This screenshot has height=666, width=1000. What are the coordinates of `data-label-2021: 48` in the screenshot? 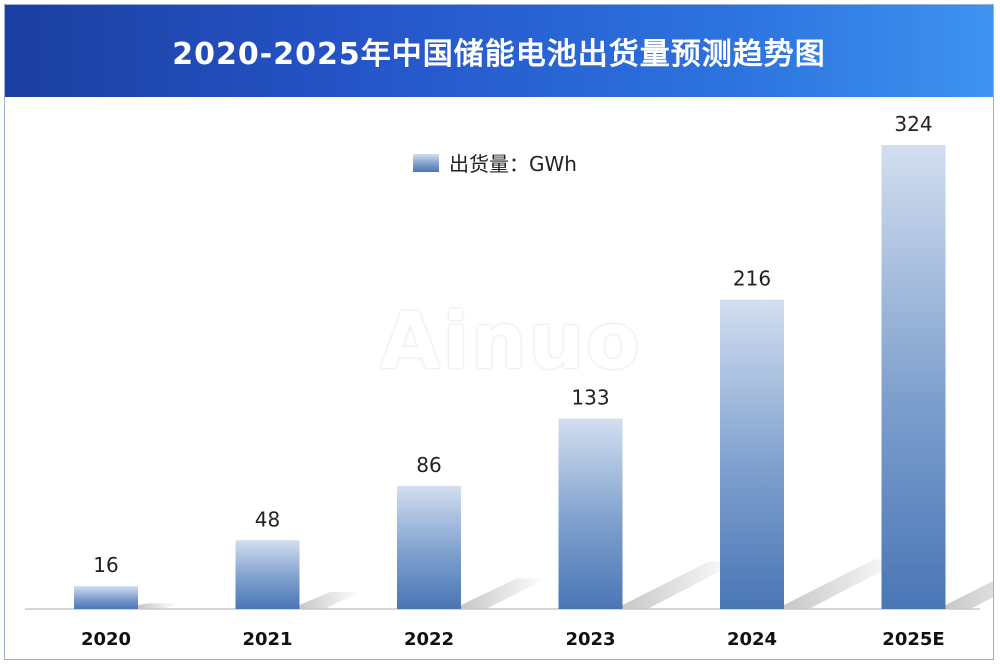 It's located at (267, 519).